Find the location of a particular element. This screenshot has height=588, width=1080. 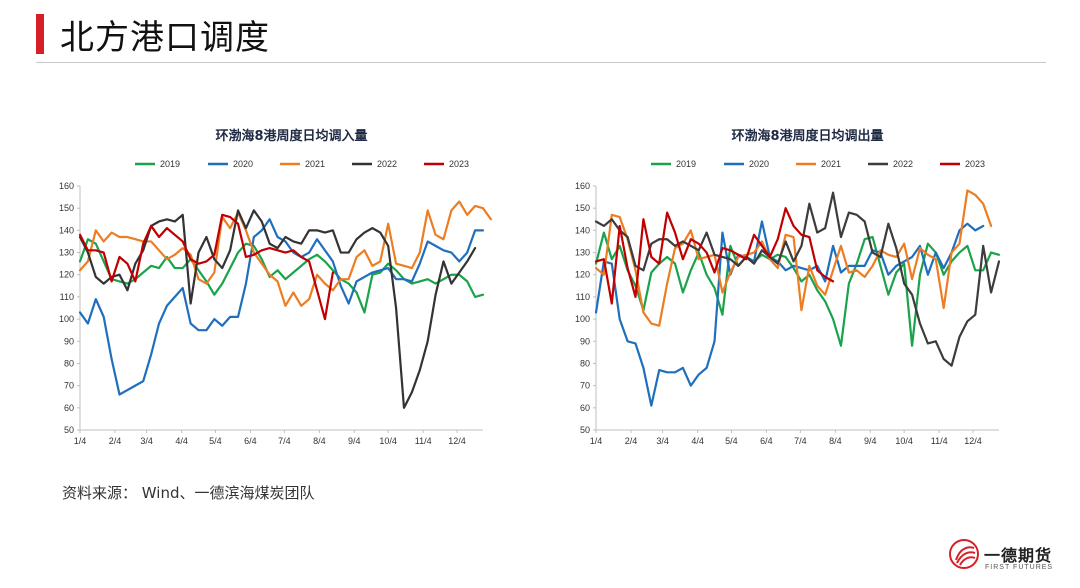

title-accent-bar is located at coordinates (40, 34).